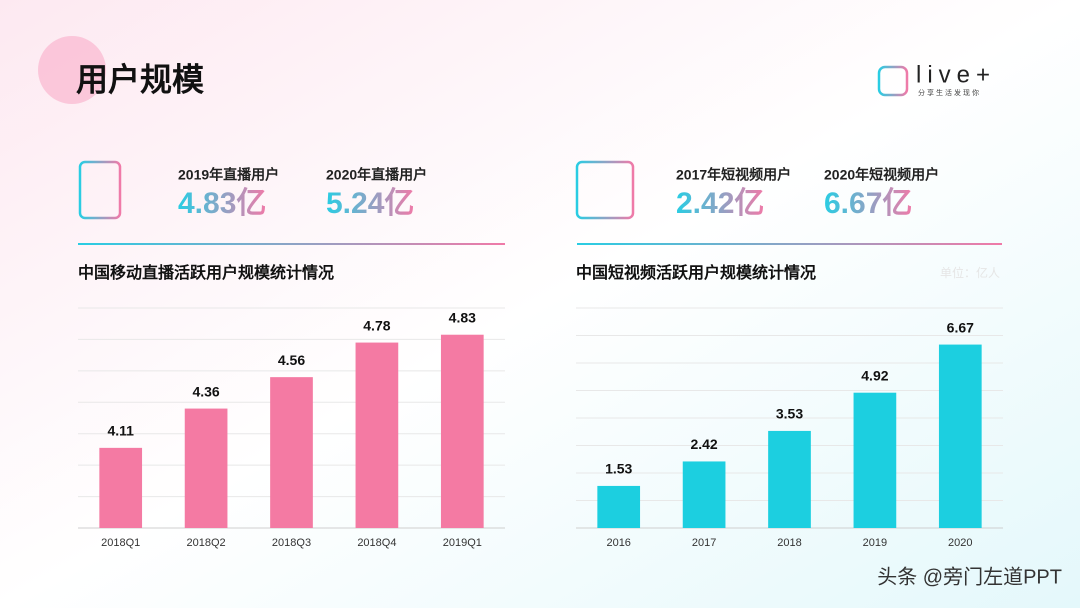  I want to click on logo-icon, so click(893, 81).